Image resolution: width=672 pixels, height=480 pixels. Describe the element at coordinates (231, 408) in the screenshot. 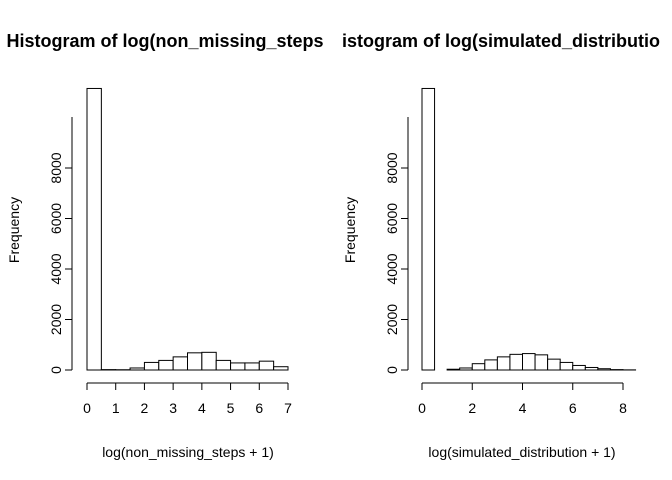

I see `x-tick-label: 5` at that location.